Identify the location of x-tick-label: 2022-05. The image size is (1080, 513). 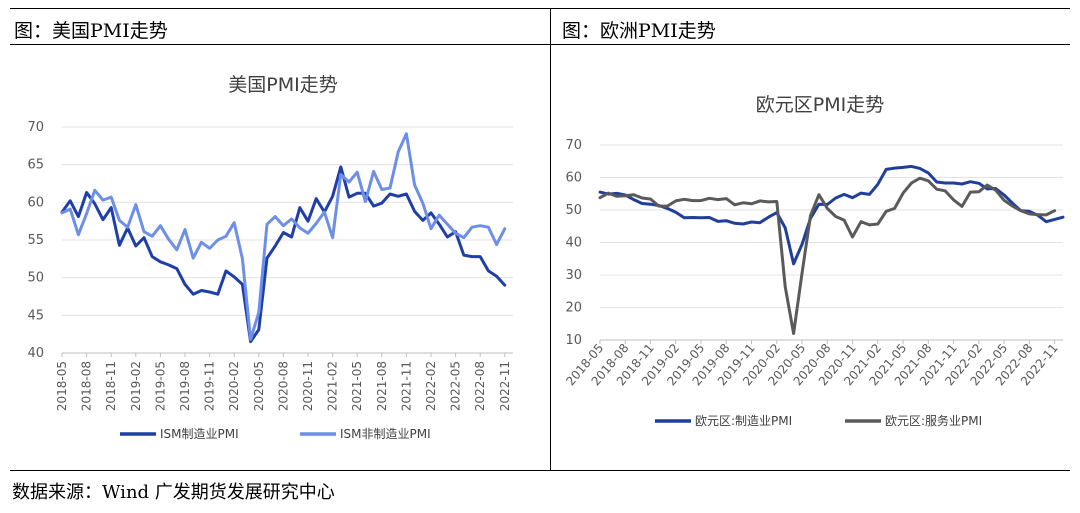
(456, 386).